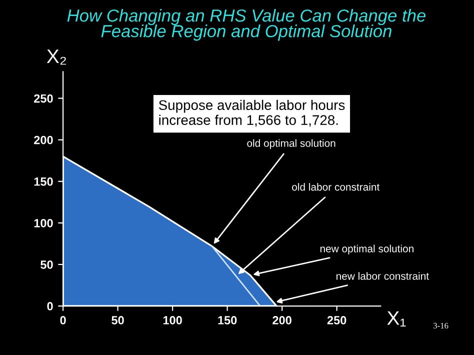 The height and width of the screenshot is (355, 474). What do you see at coordinates (43, 98) in the screenshot?
I see `y-tick-label: 250` at bounding box center [43, 98].